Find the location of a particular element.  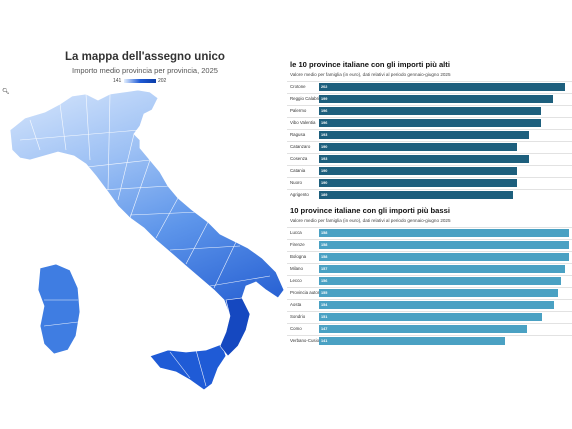

bar-row: Como 147 is located at coordinates (429, 329).